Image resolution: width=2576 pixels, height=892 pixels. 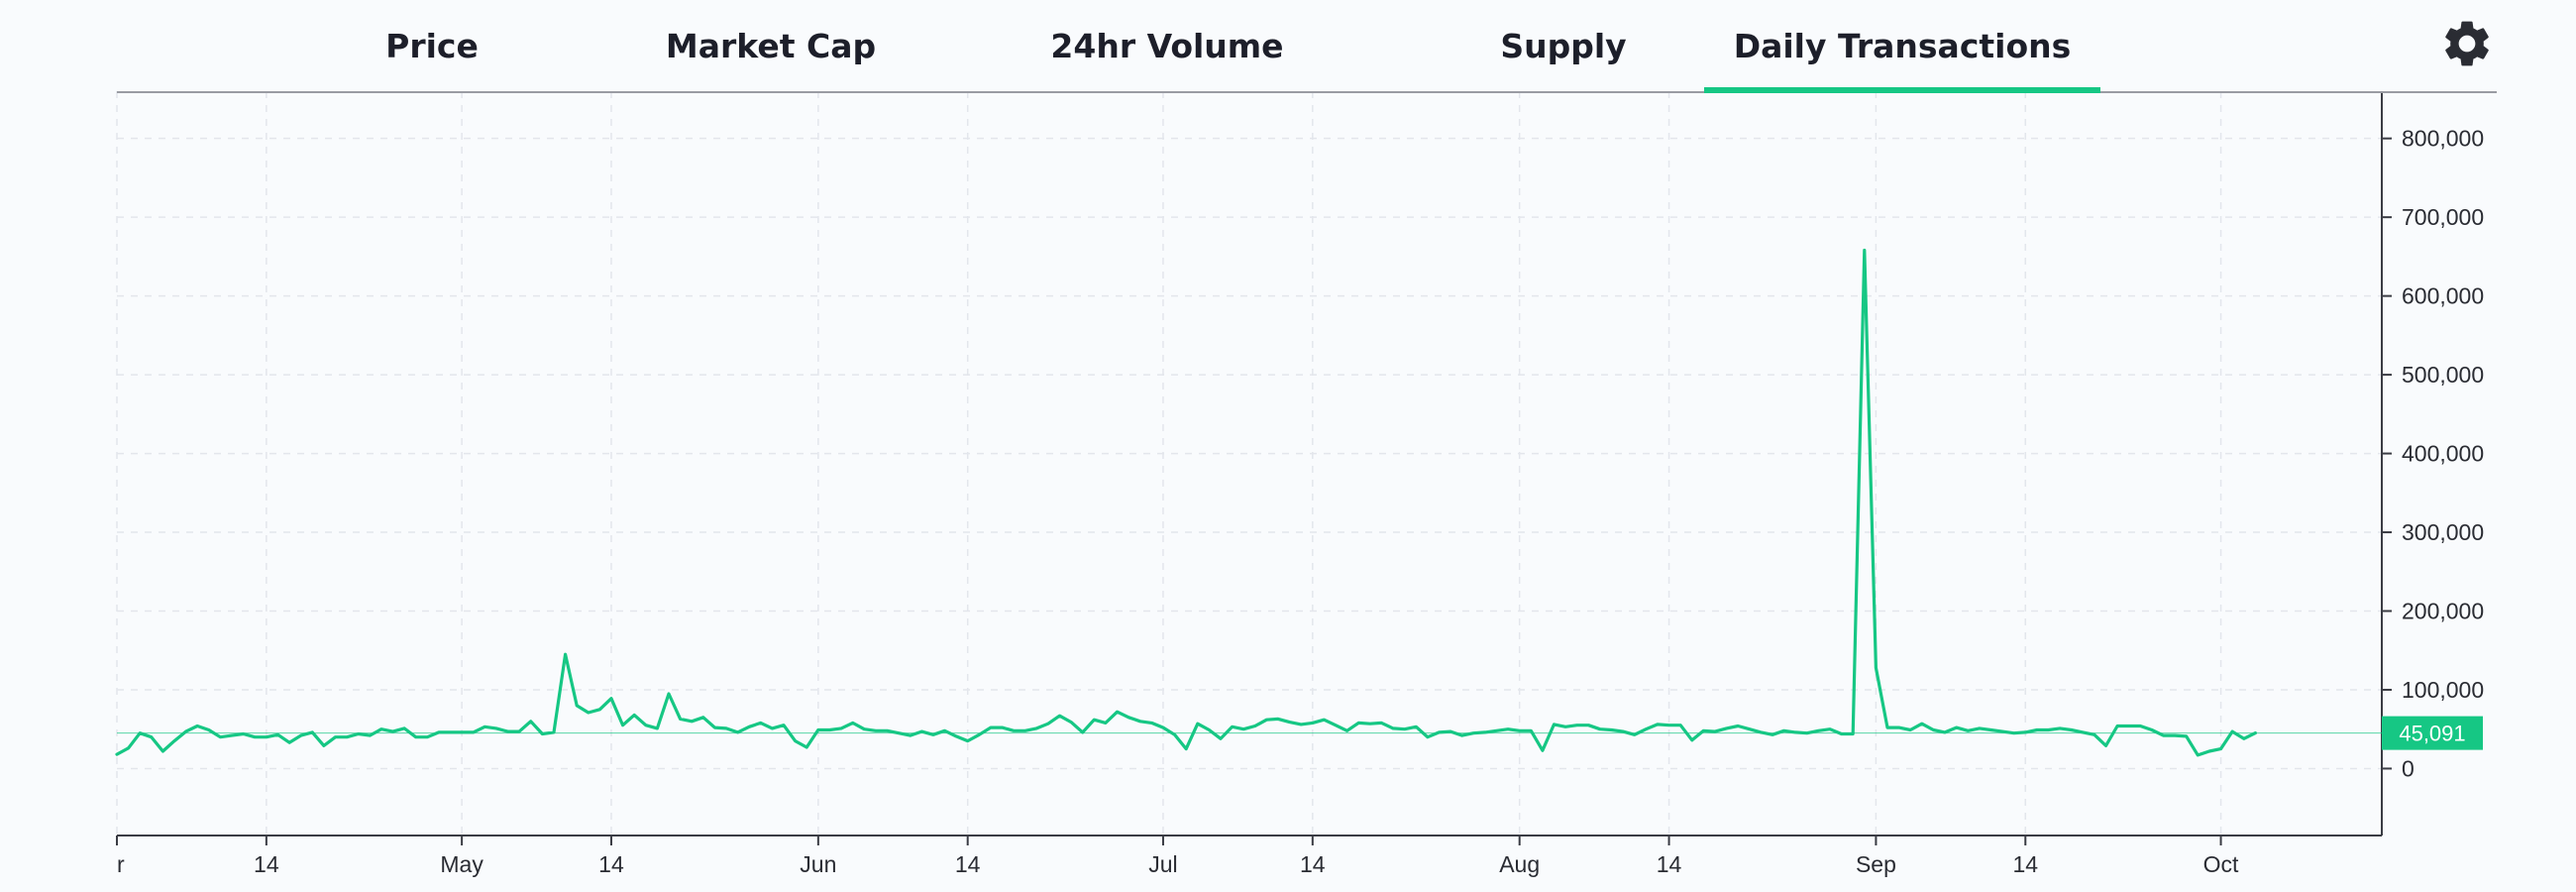 I want to click on tab-market-cap: Market Cap, so click(x=771, y=45).